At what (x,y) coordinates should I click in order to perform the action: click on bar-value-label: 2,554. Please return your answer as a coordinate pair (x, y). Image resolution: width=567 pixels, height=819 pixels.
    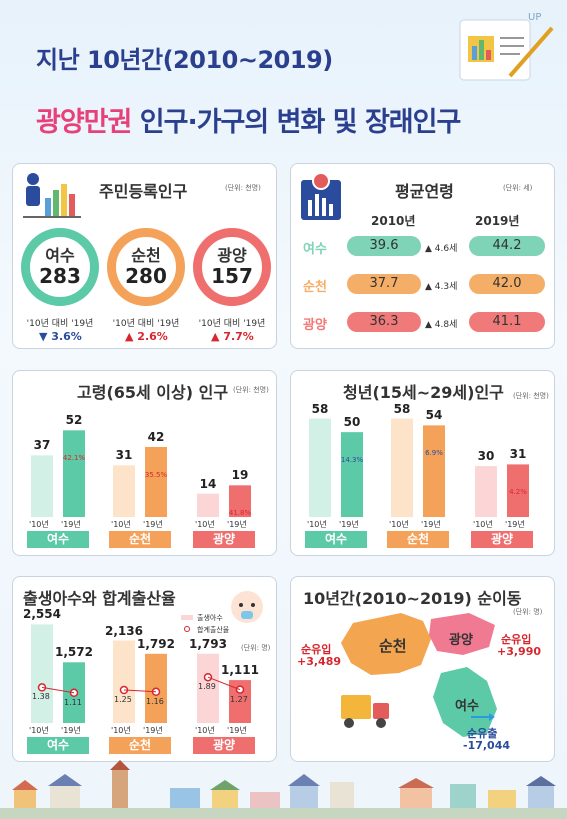
    Looking at the image, I should click on (42, 614).